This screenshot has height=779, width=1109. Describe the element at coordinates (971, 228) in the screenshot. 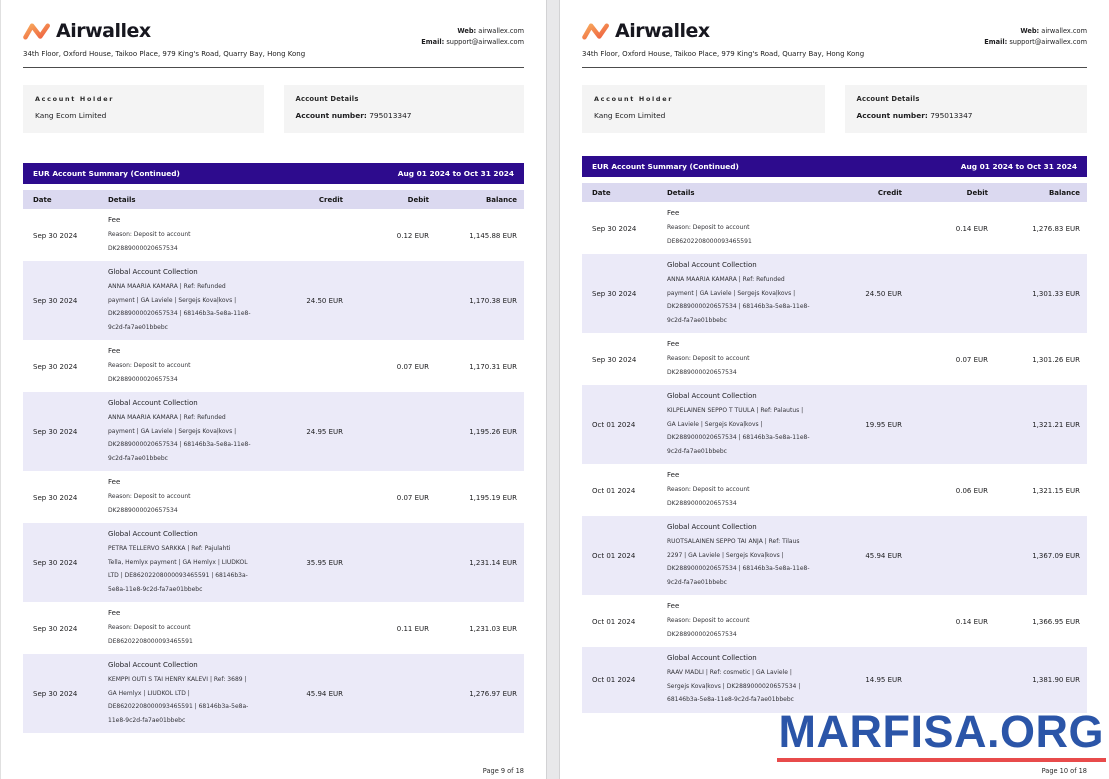

I see `transaction-debit: 0.14 EUR` at that location.